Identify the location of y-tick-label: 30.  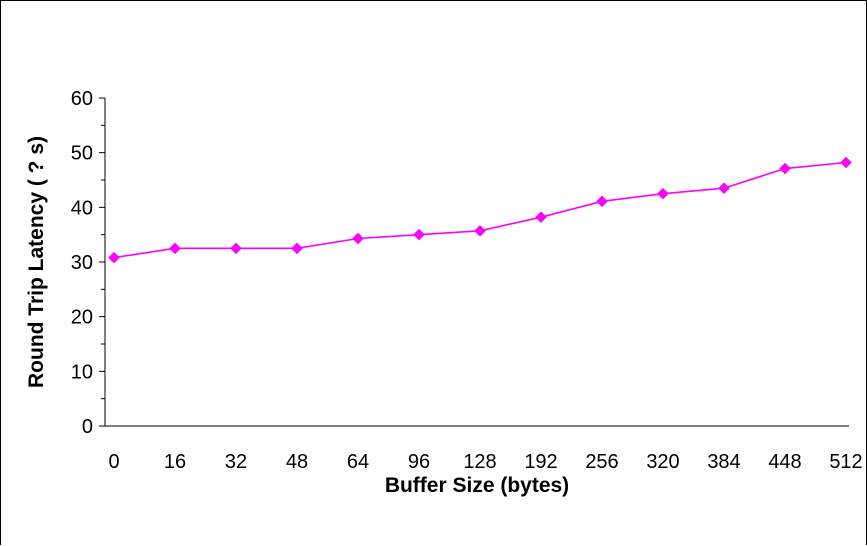
(82, 263).